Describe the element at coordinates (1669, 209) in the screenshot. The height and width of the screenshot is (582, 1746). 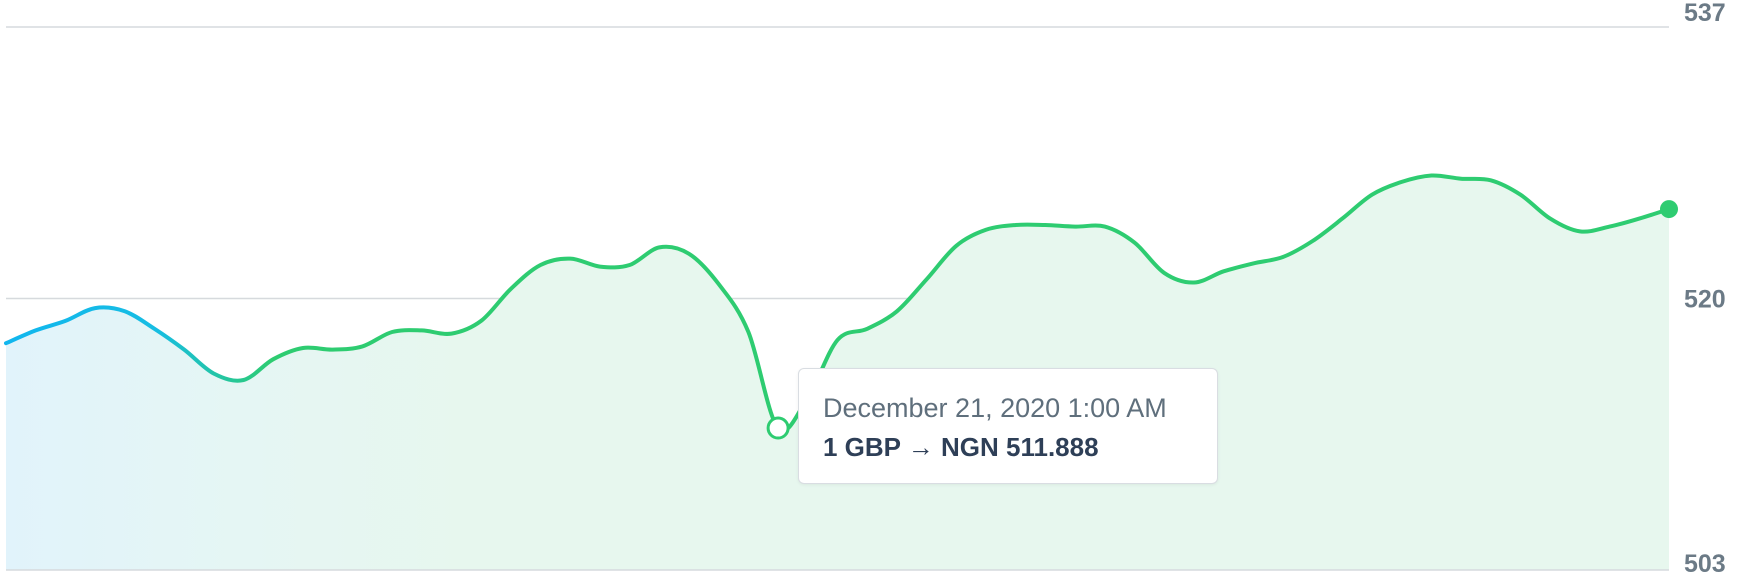
I see `latest-point` at that location.